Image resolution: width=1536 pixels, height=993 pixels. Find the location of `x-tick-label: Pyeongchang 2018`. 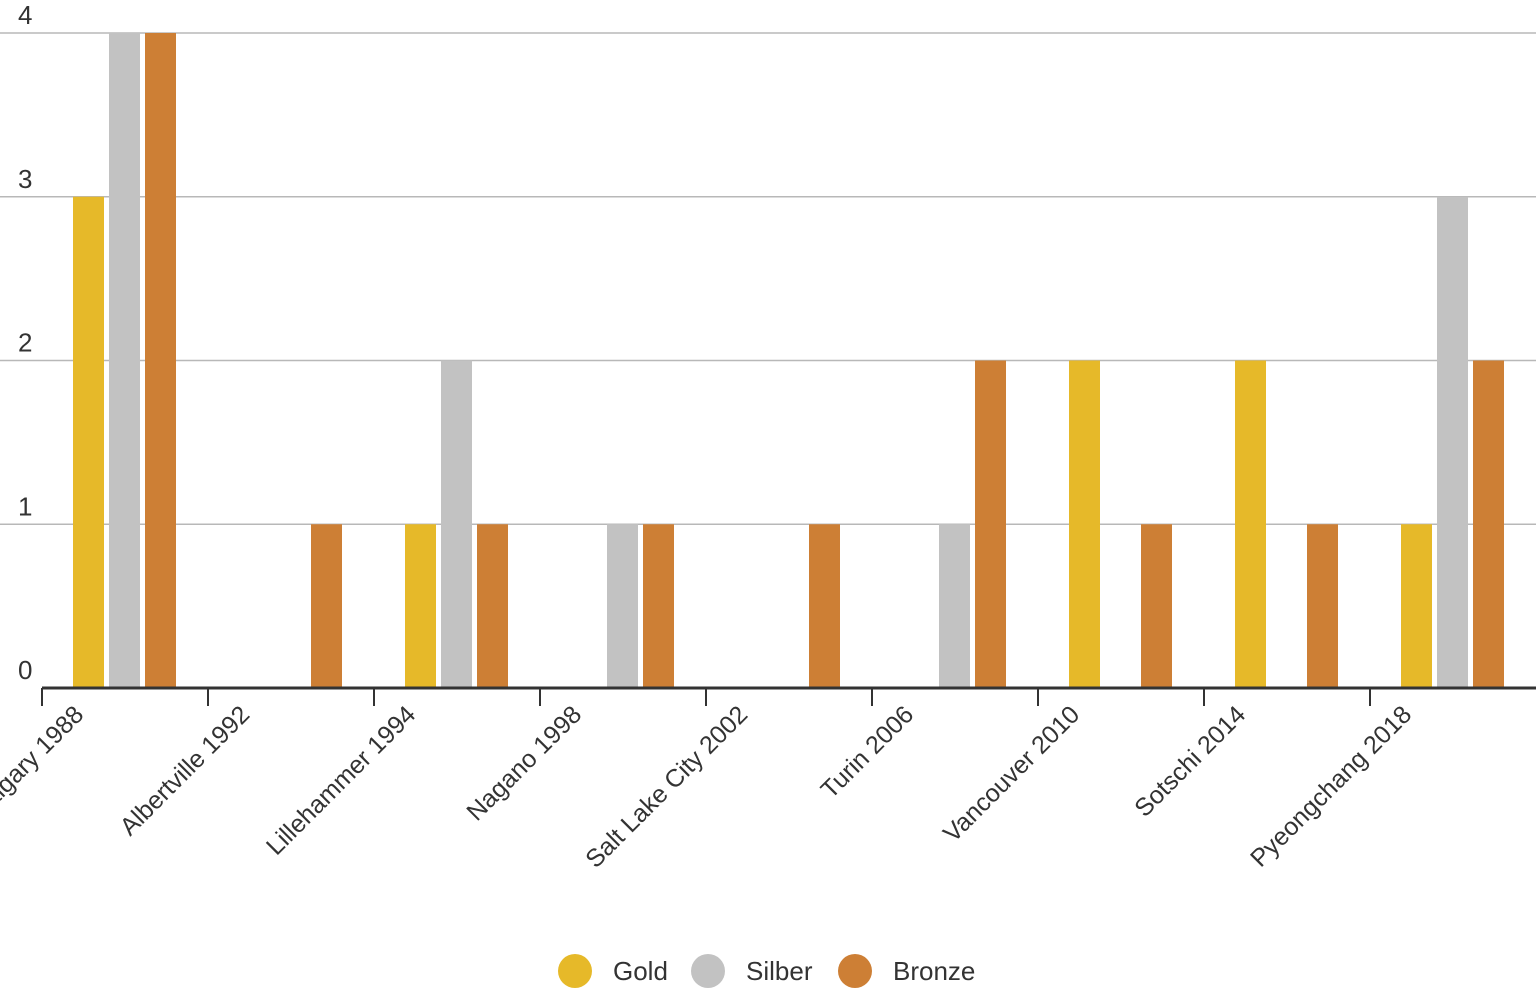

x-tick-label: Pyeongchang 2018 is located at coordinates (1331, 786).